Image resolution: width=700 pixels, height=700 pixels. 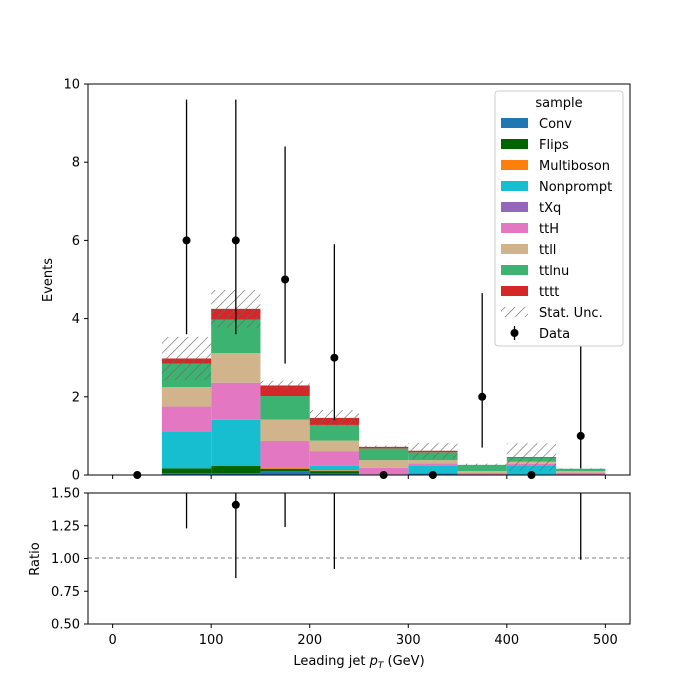 What do you see at coordinates (71, 85) in the screenshot?
I see `y-tick-label-10: 10` at bounding box center [71, 85].